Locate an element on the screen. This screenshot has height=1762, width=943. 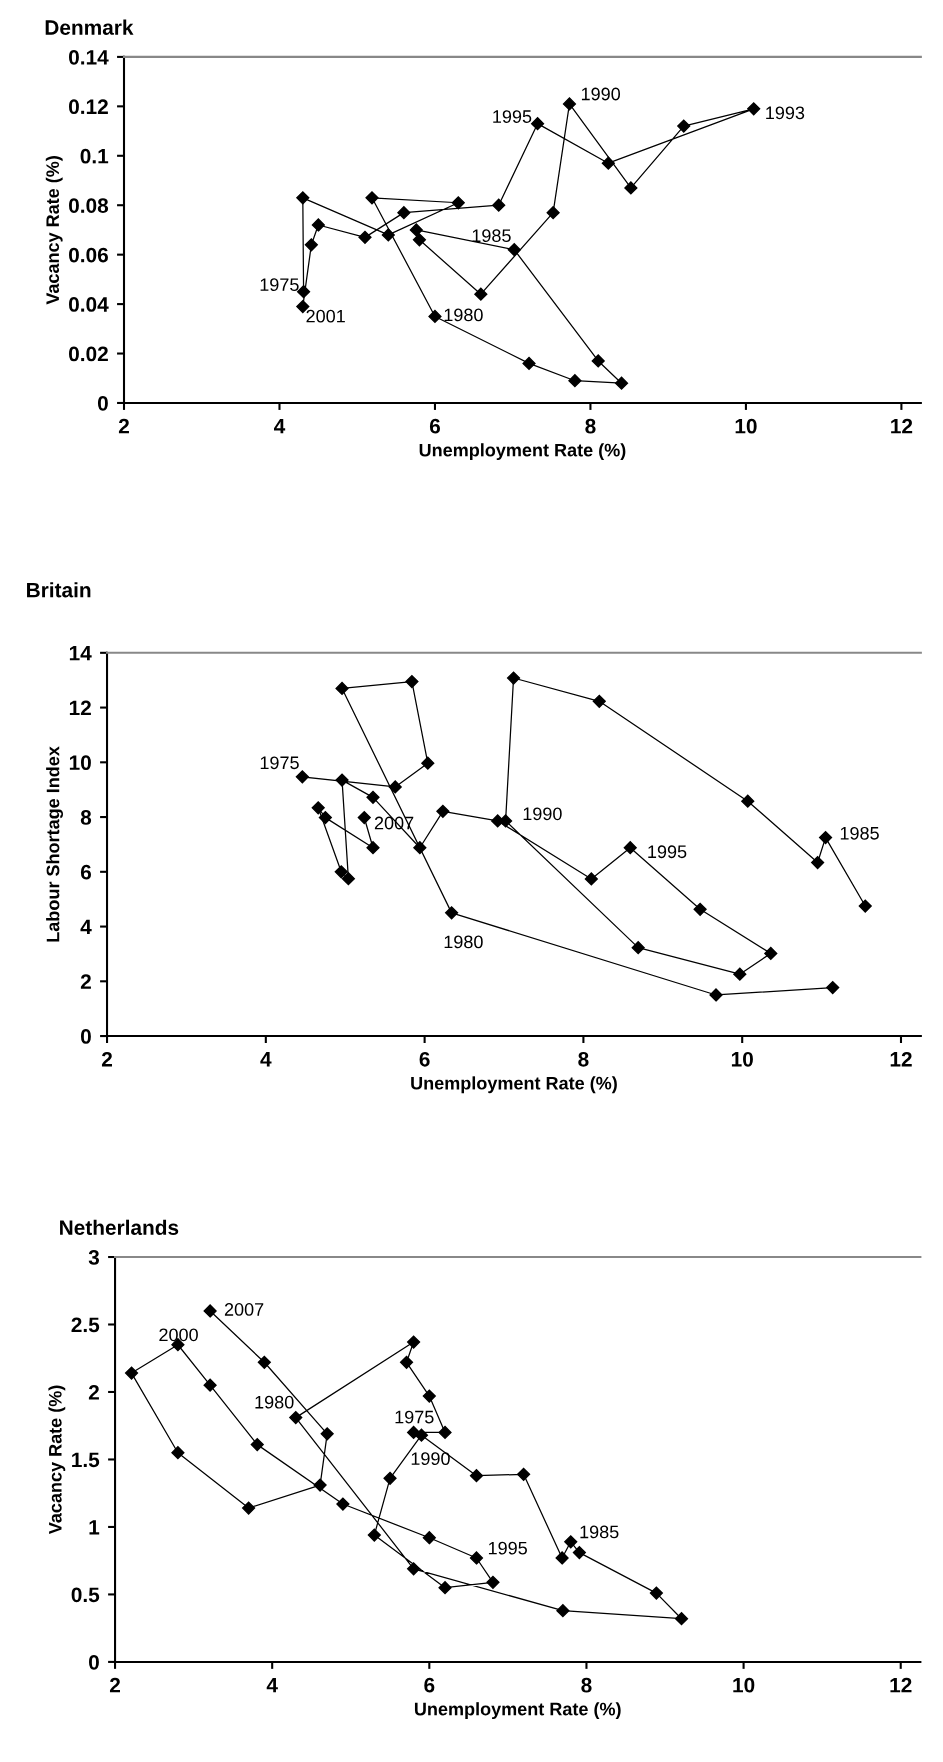
y-axis-title: Labour Shortage Index is located at coordinates (55, 844).